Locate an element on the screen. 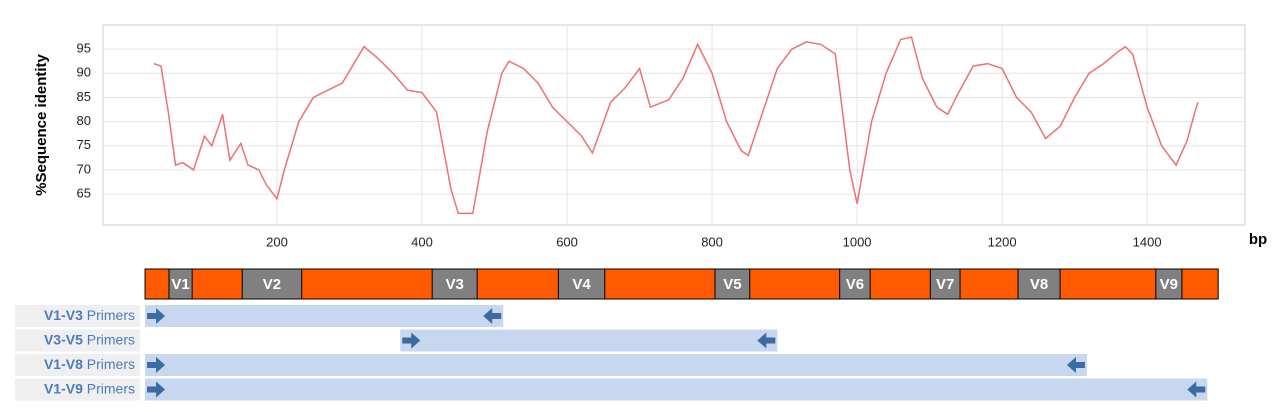 This screenshot has height=412, width=1273. region-label: V3 is located at coordinates (454, 284).